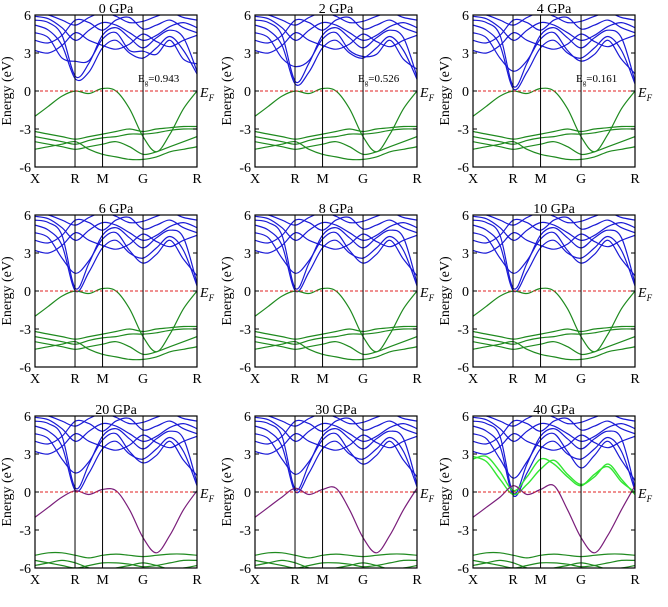 Image resolution: width=668 pixels, height=607 pixels. I want to click on lime-band, so click(554, 475).